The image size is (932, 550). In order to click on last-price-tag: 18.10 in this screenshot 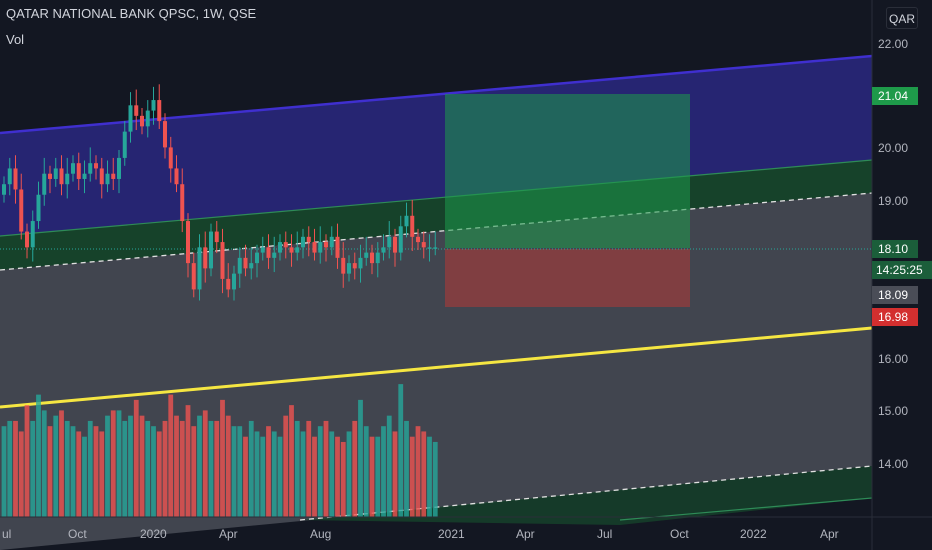, I will do `click(893, 249)`.